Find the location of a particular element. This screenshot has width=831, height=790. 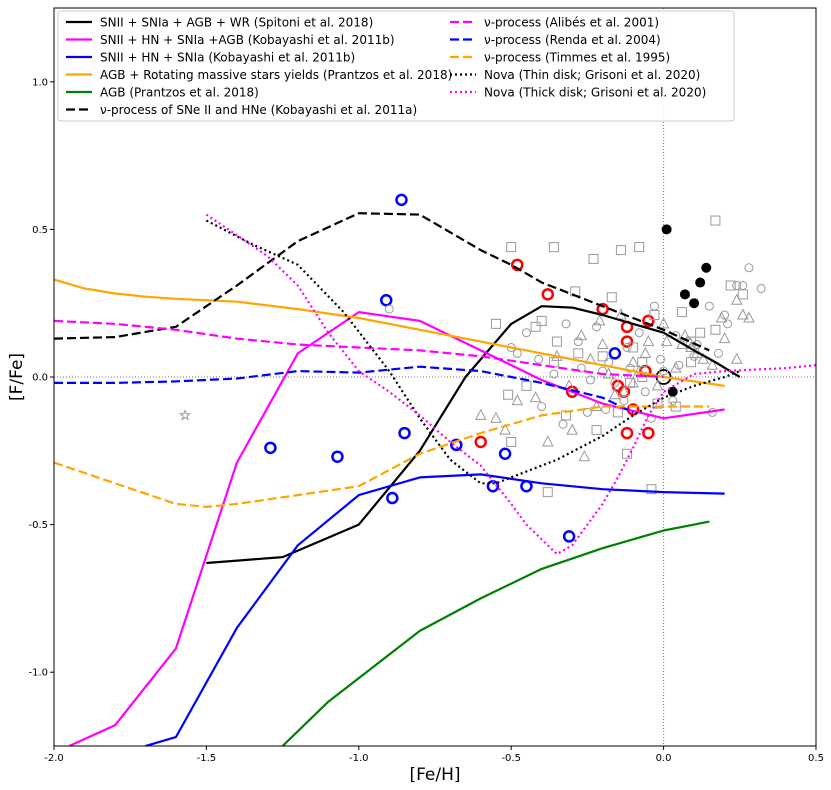

x-tick-label: 0.5 is located at coordinates (816, 758).